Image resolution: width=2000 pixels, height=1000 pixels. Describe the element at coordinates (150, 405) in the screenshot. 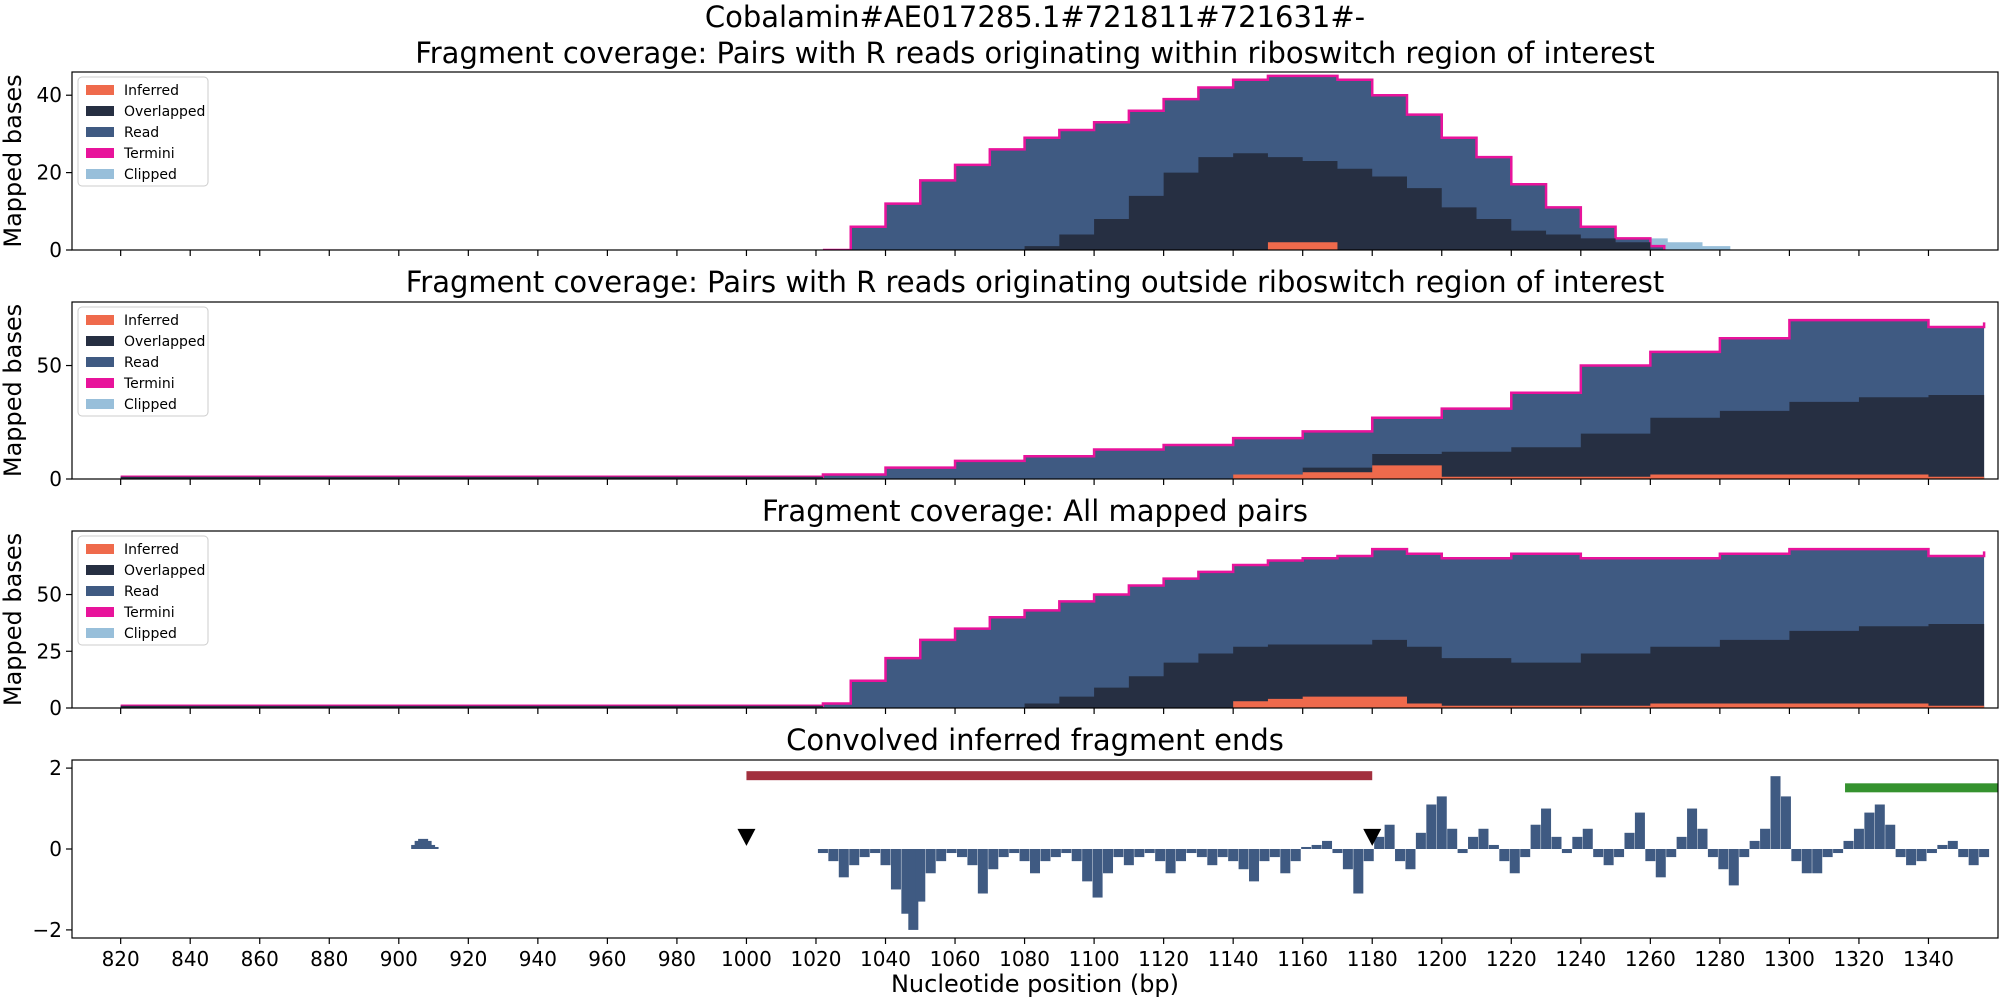

I see `legend-label-clipped: Clipped` at that location.